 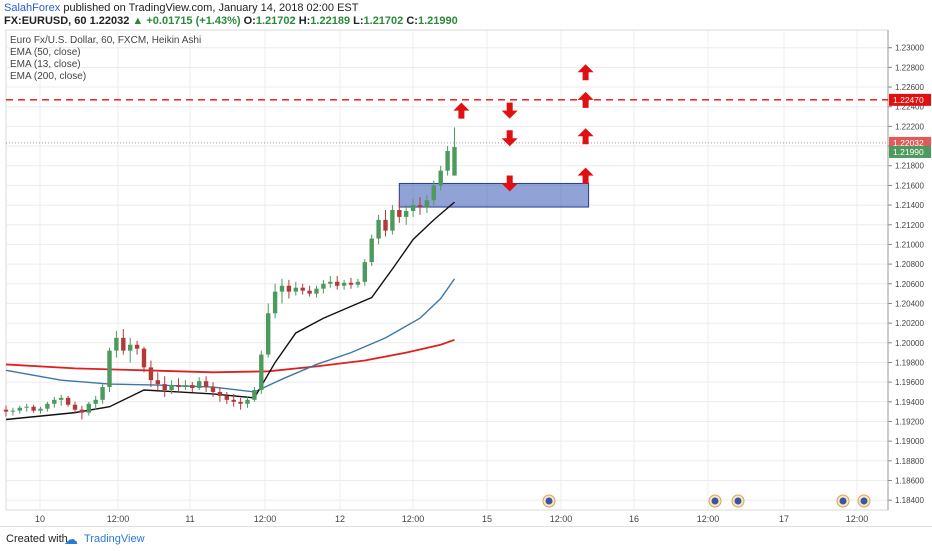 What do you see at coordinates (71, 539) in the screenshot?
I see `tradingview-logo-icon: ☁` at bounding box center [71, 539].